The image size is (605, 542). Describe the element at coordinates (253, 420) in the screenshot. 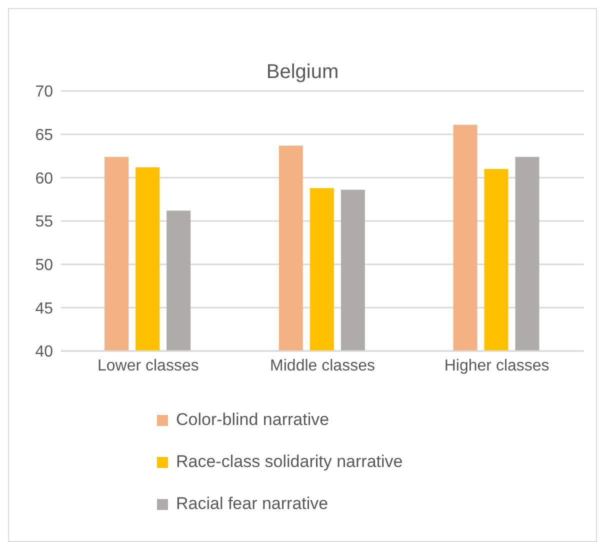

I see `legend-label: Color-blind narrative` at that location.